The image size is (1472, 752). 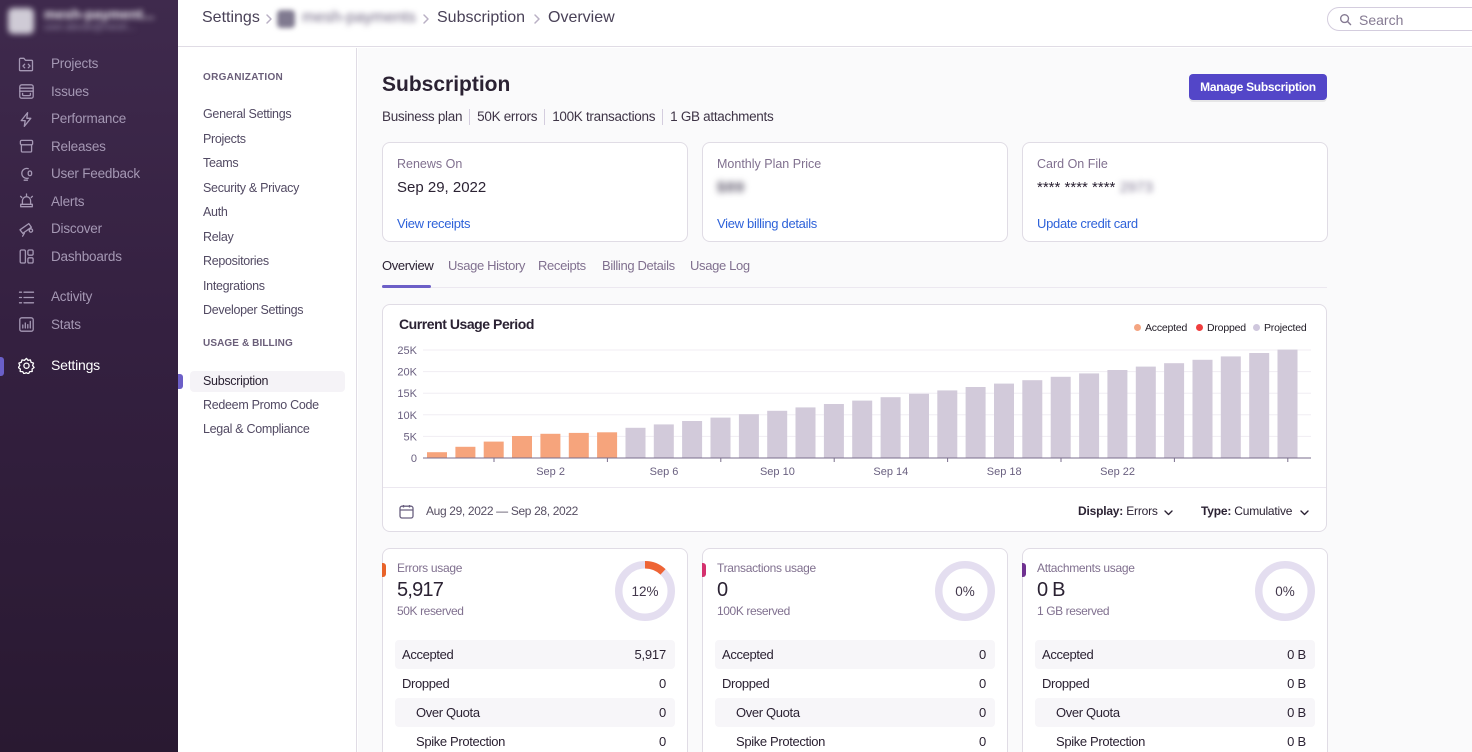 I want to click on svg-text: 15K, so click(x=407, y=394).